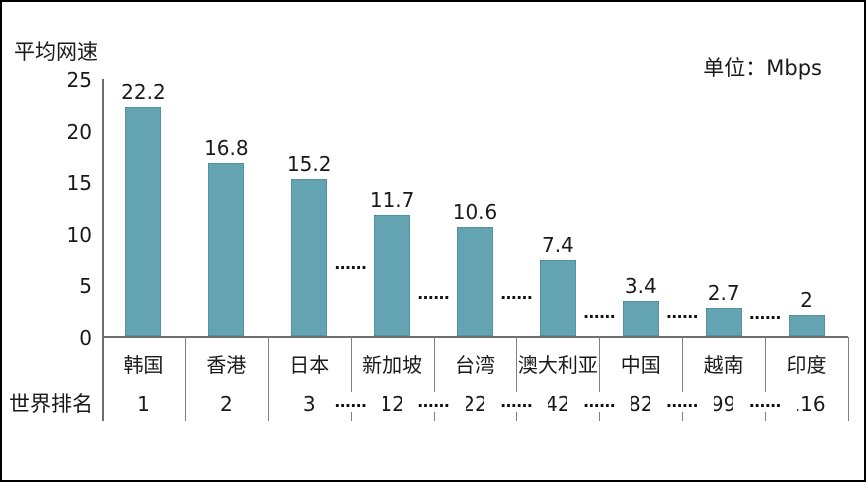 This screenshot has width=866, height=482. What do you see at coordinates (226, 147) in the screenshot?
I see `bar-value-label: 16.8` at bounding box center [226, 147].